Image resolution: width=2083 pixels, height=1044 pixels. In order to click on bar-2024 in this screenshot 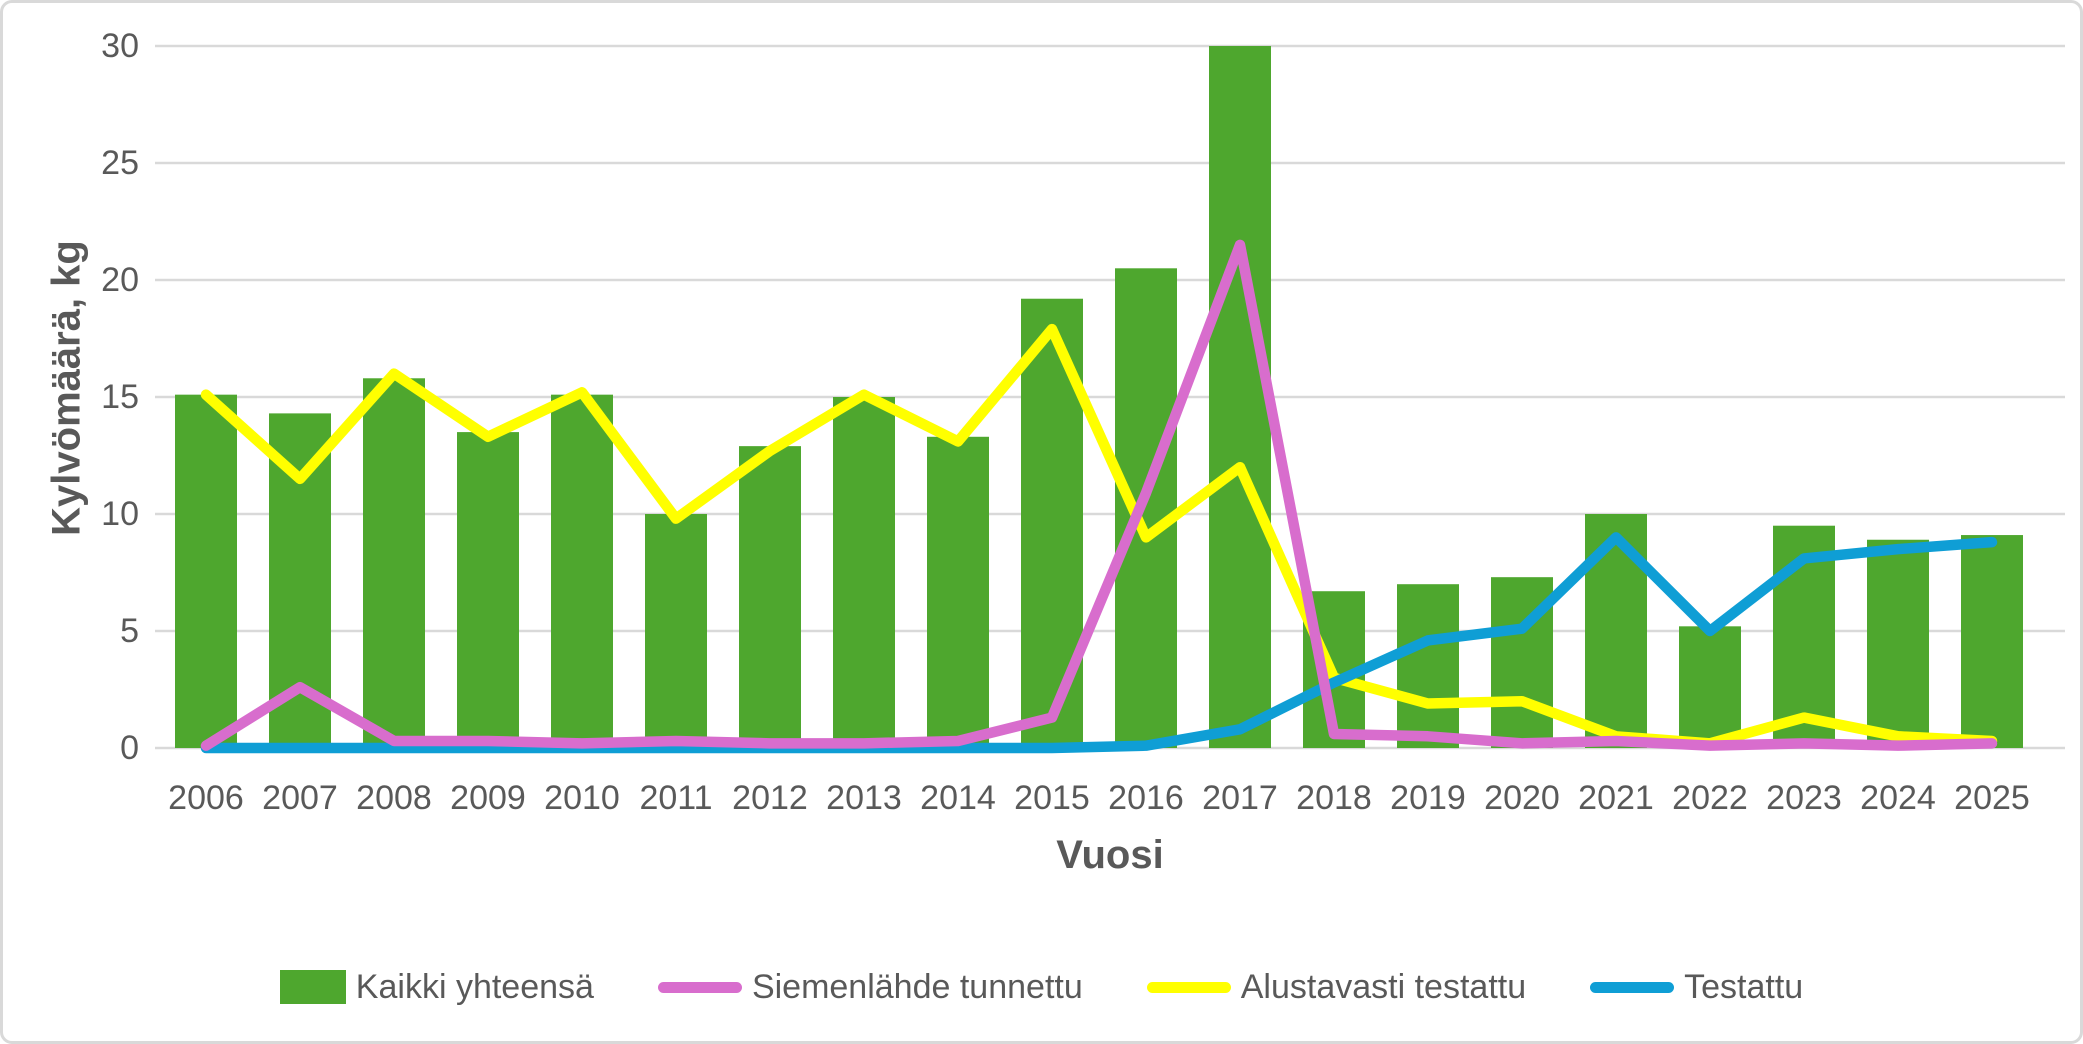, I will do `click(1898, 643)`.